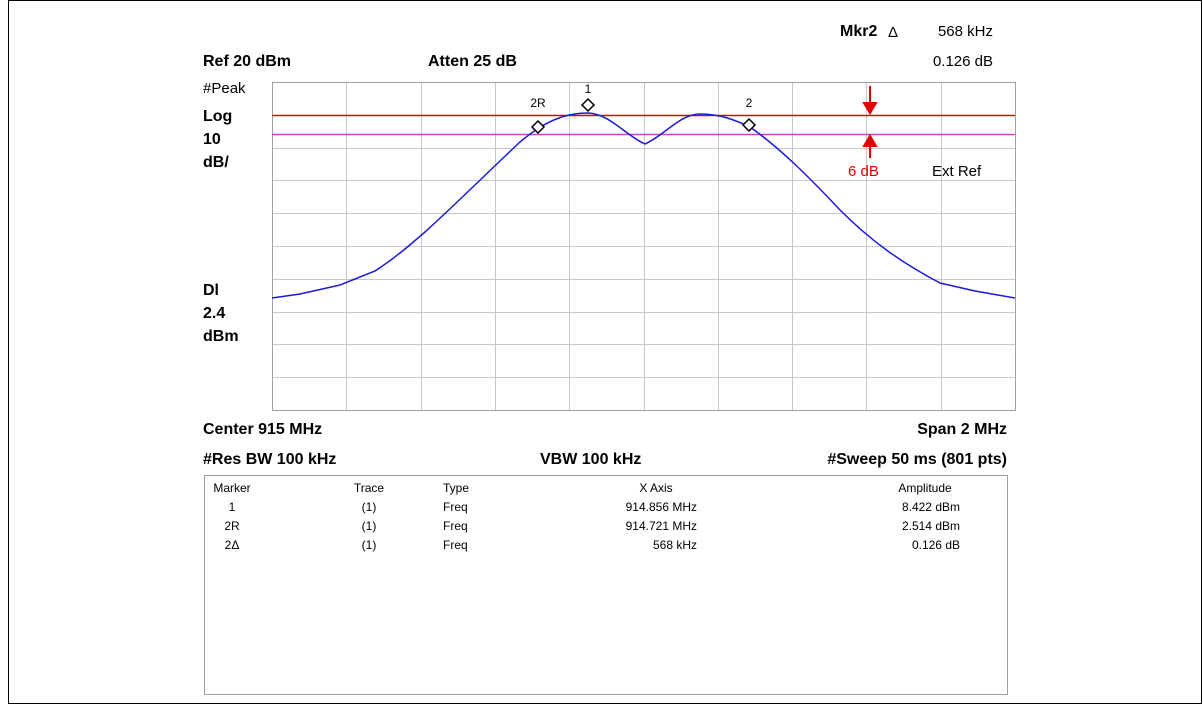  Describe the element at coordinates (212, 139) in the screenshot. I see `scale-value: 10` at that location.